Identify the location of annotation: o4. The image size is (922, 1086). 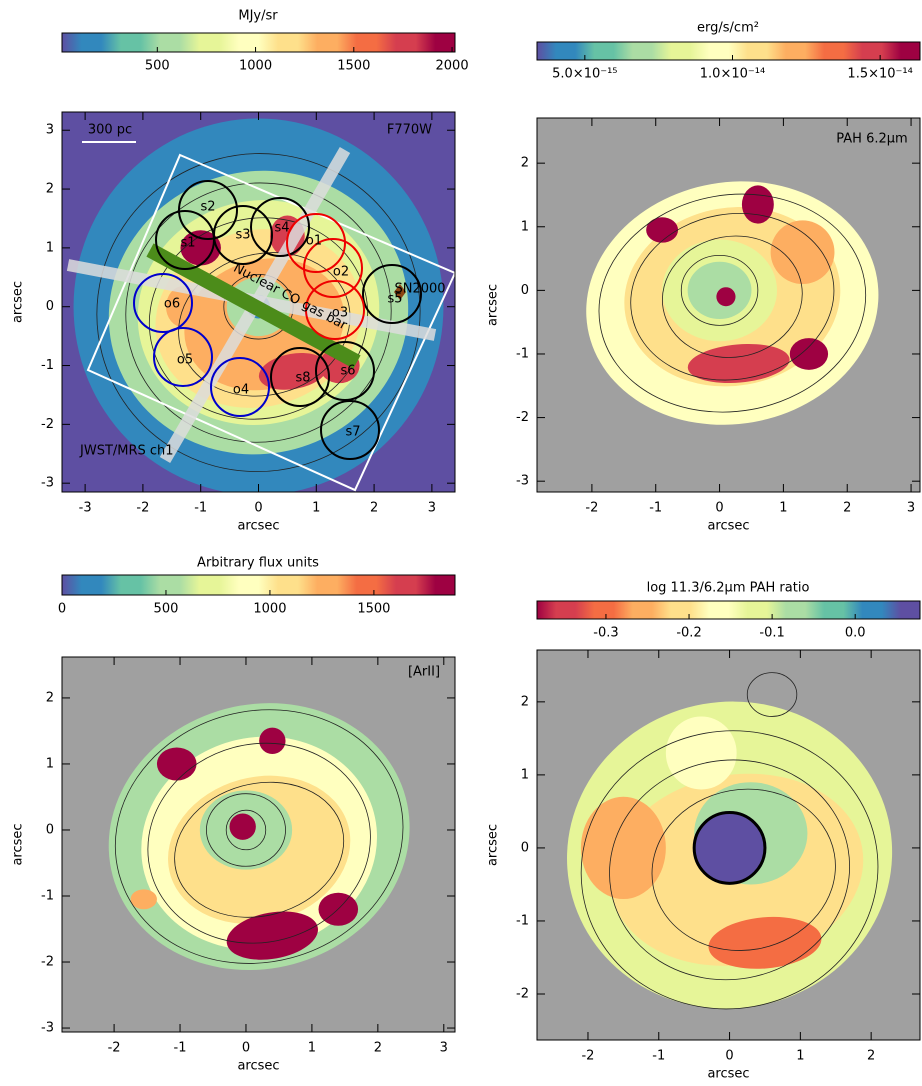
(241, 390).